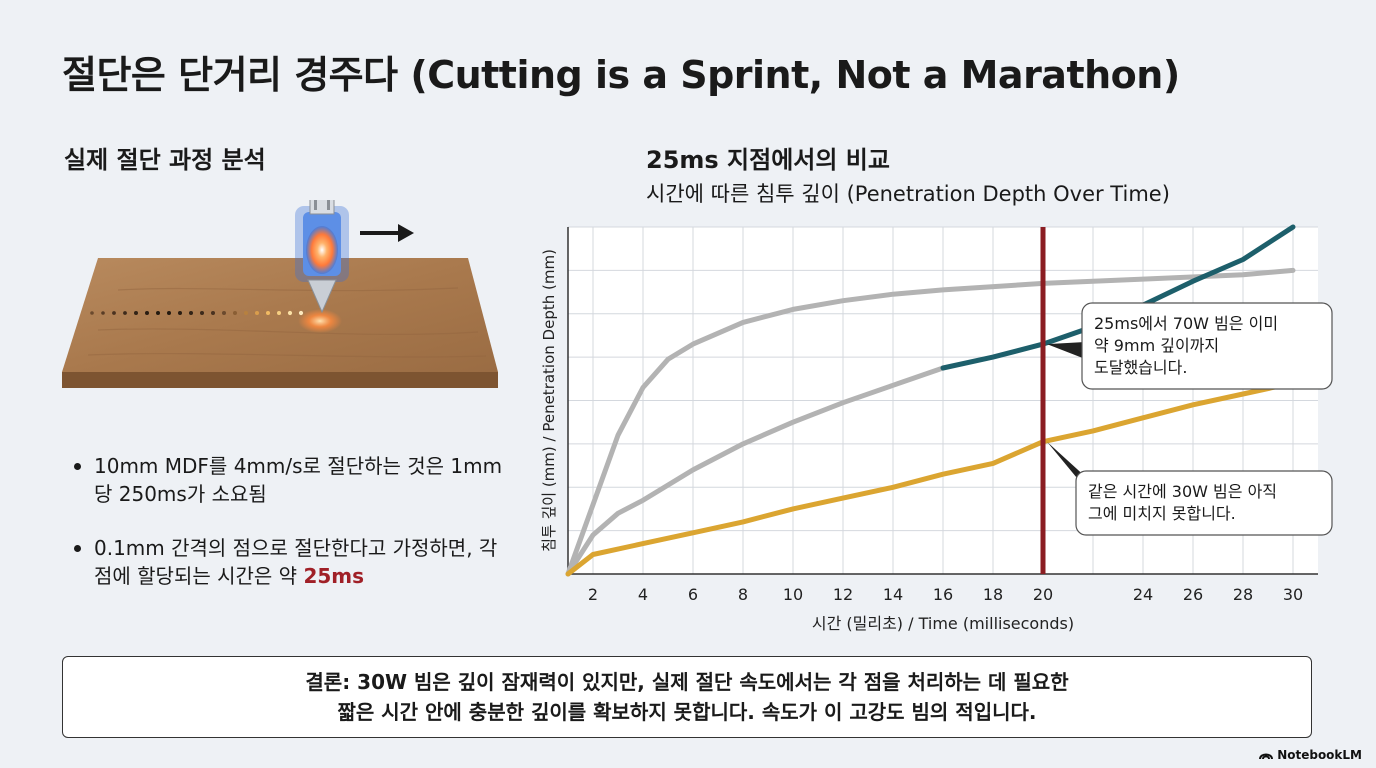 The width and height of the screenshot is (1376, 768). I want to click on callout-box-70w, so click(1207, 346).